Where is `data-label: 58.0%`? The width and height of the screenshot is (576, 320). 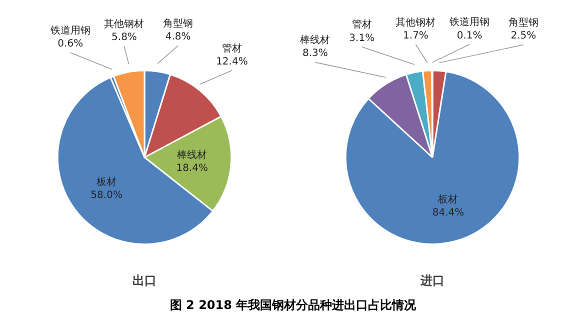
data-label: 58.0% is located at coordinates (106, 196).